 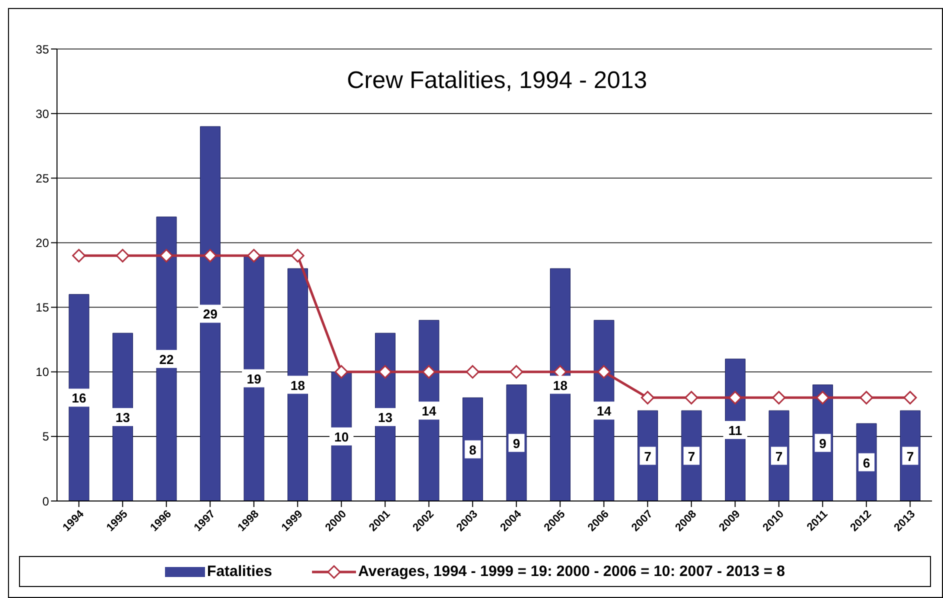 What do you see at coordinates (239, 571) in the screenshot?
I see `legend-label: Fatalities` at bounding box center [239, 571].